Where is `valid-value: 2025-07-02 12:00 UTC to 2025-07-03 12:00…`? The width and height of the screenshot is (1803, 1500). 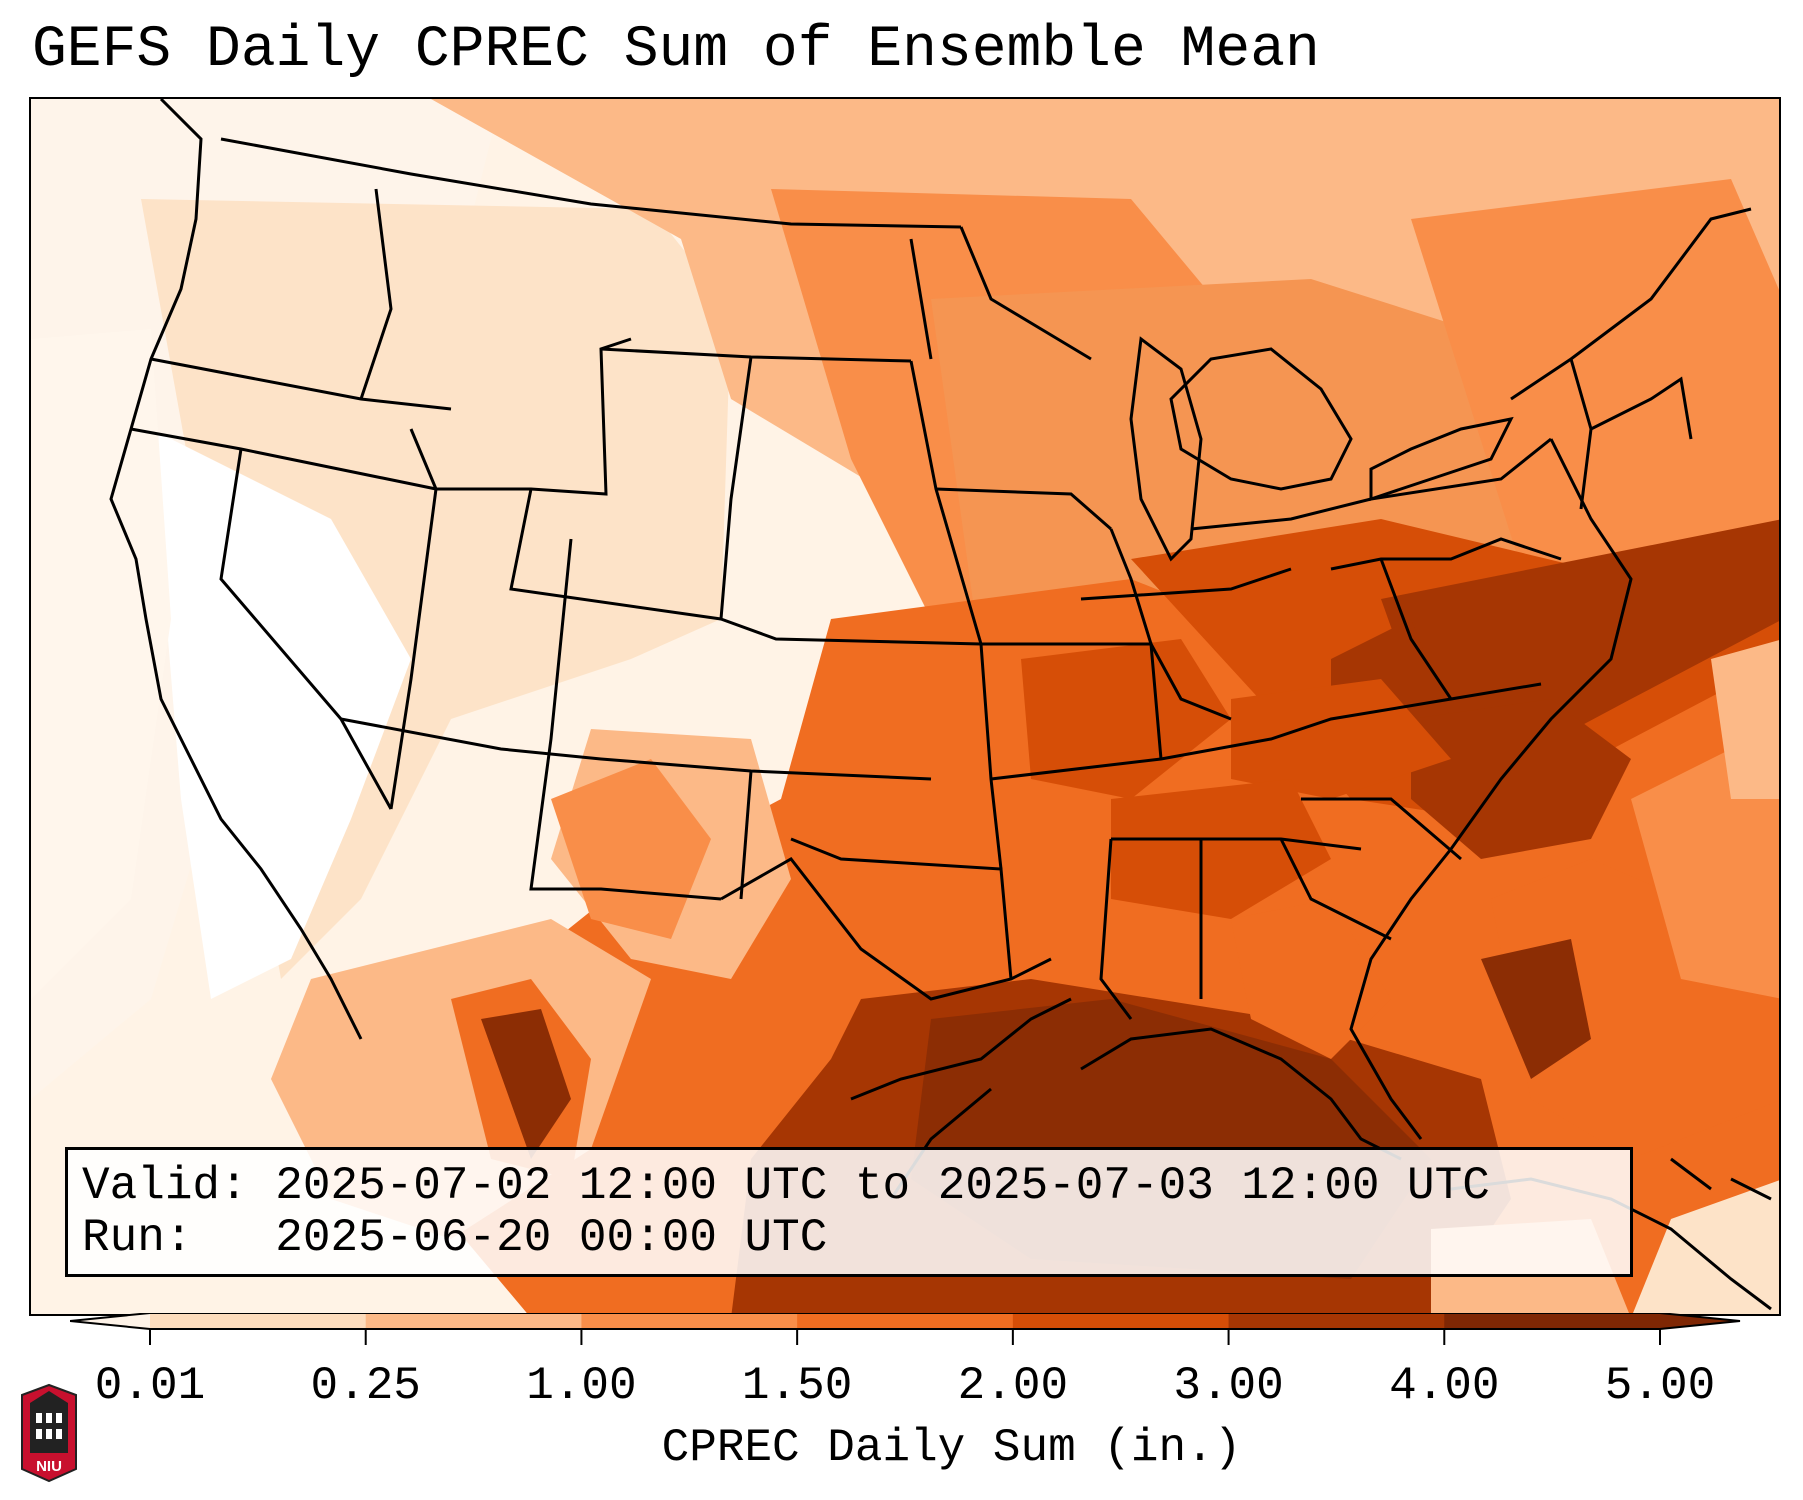 valid-value: 2025-07-02 12:00 UTC to 2025-07-03 12:00… is located at coordinates (882, 1186).